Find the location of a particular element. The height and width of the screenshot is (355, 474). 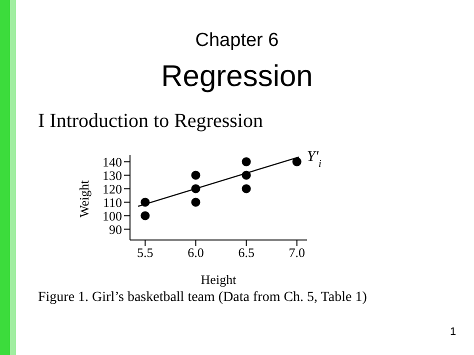

caption: Figure 1. Girl’s basketball team (Data from Ch. 5, Table 1) is located at coordinates (202, 298).